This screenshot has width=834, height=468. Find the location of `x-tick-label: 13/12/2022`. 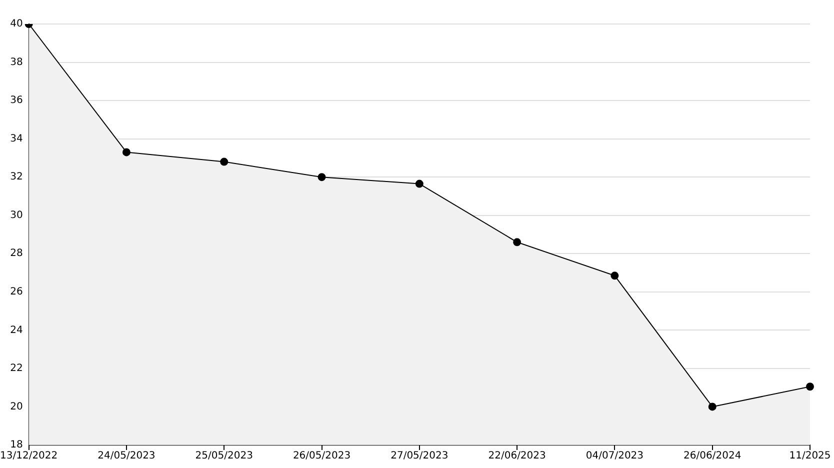

x-tick-label: 13/12/2022 is located at coordinates (29, 456).